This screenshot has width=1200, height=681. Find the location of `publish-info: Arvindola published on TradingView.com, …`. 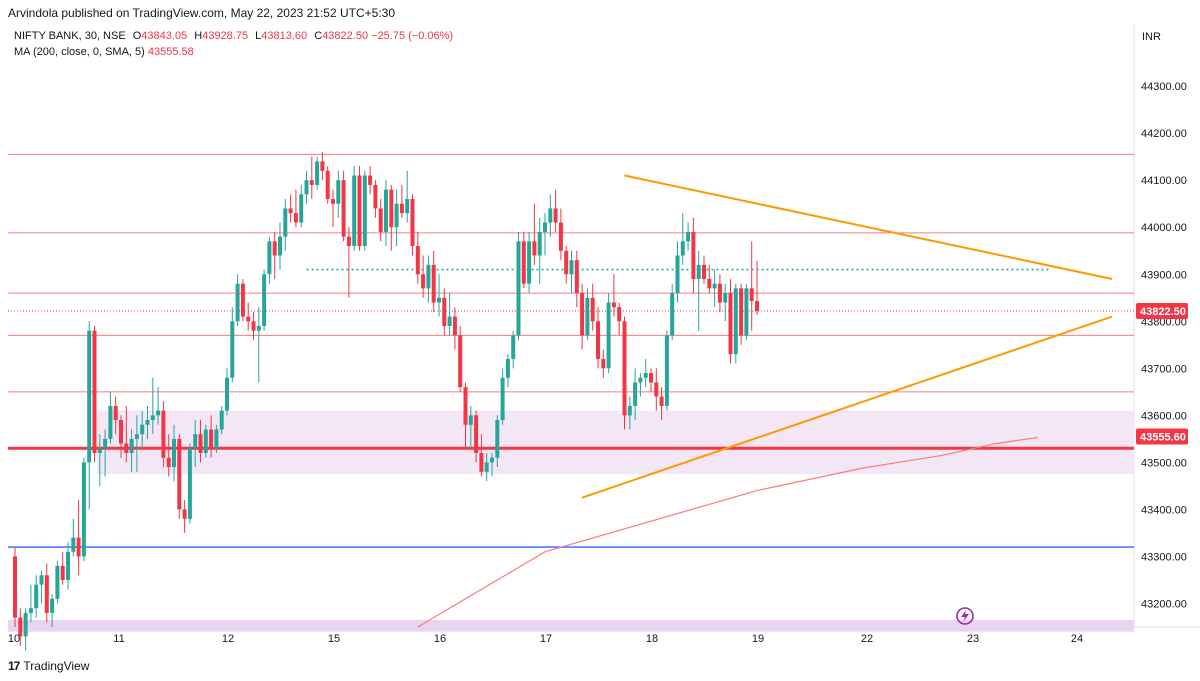

publish-info: Arvindola published on TradingView.com, … is located at coordinates (202, 13).